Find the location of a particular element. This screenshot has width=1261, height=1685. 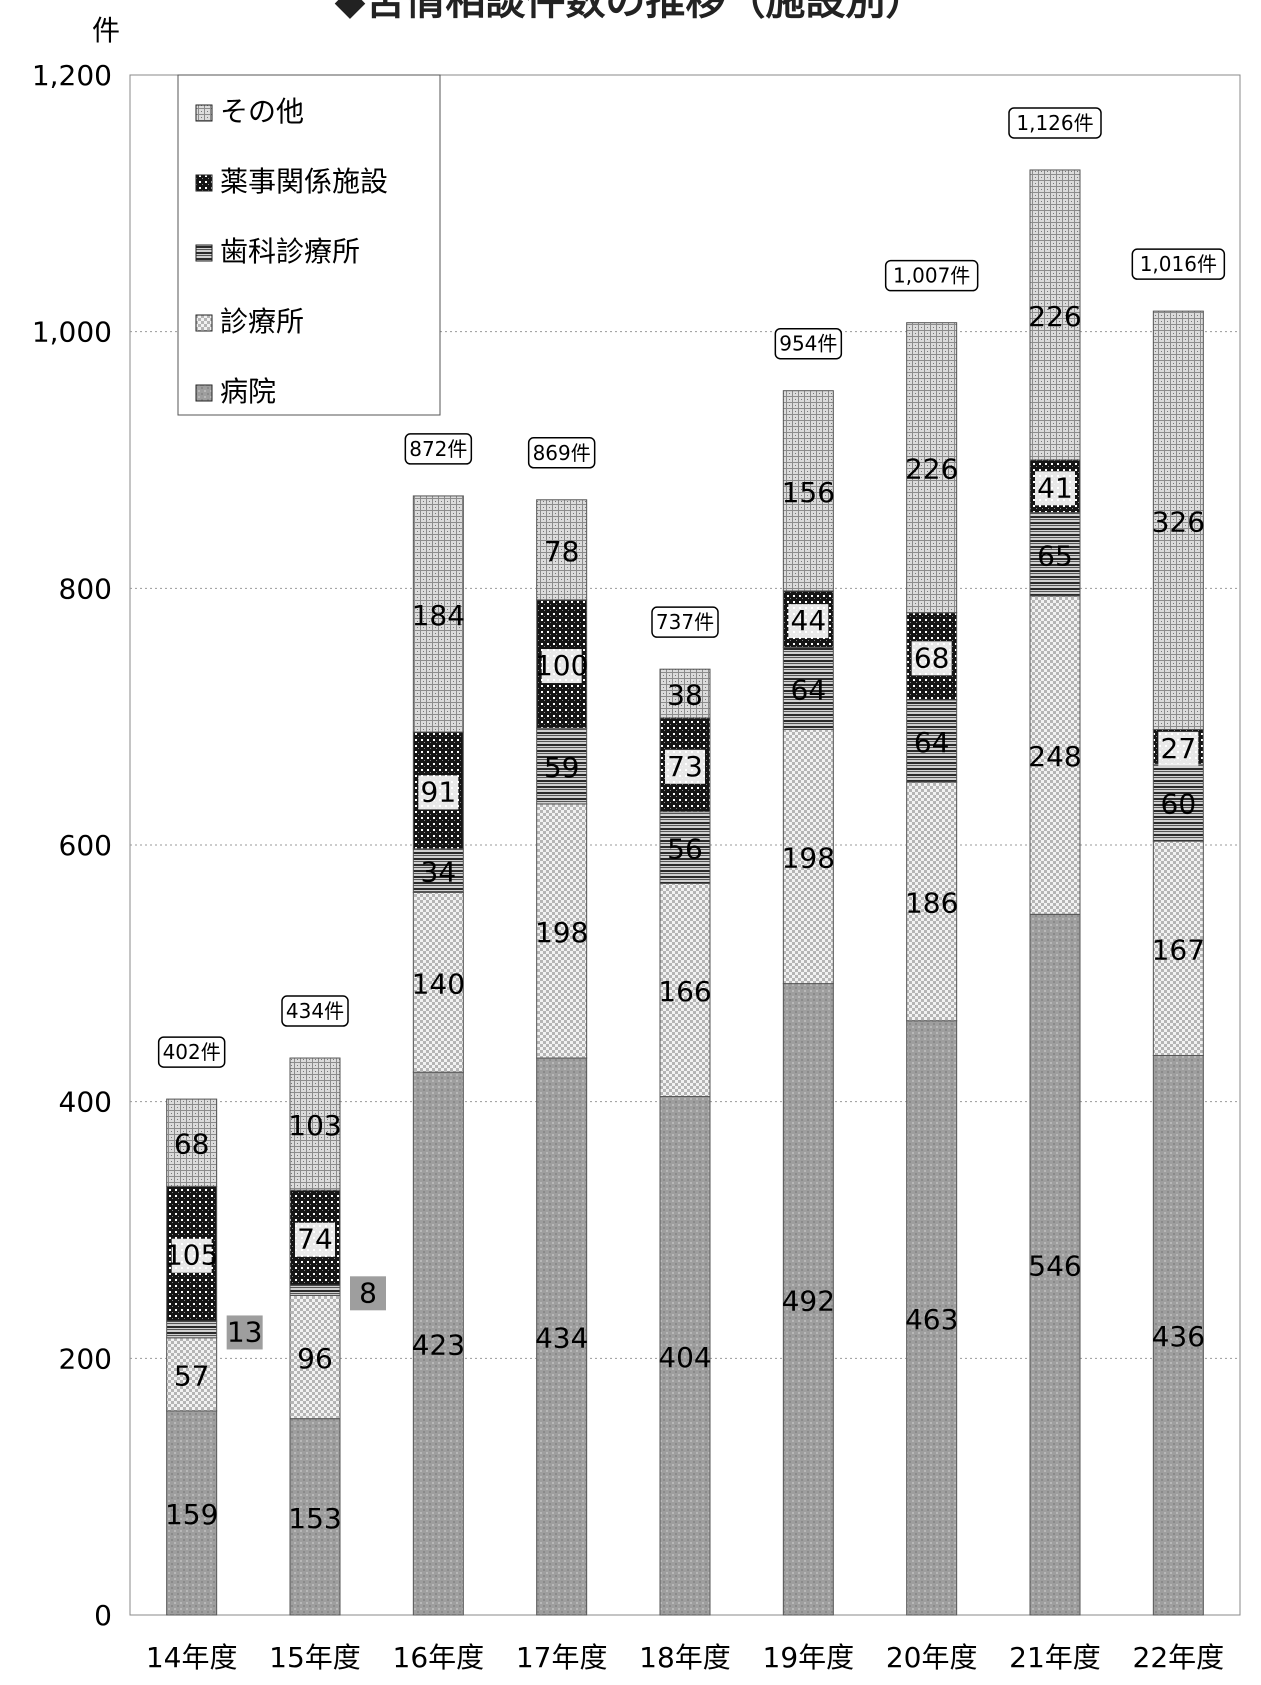

data-label: 100 is located at coordinates (561, 665).